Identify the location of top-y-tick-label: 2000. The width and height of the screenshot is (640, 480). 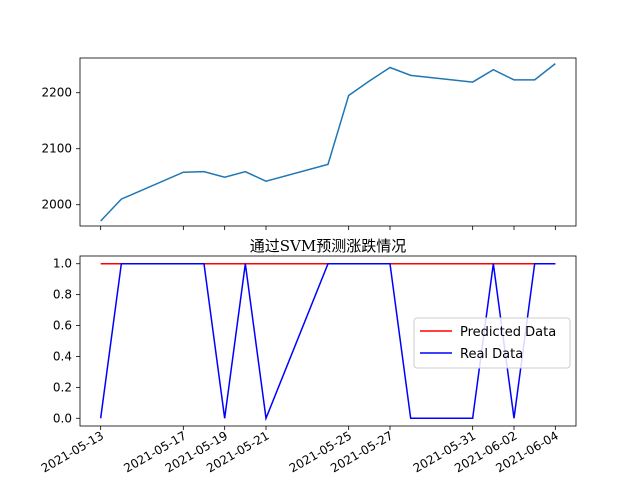
(56, 205).